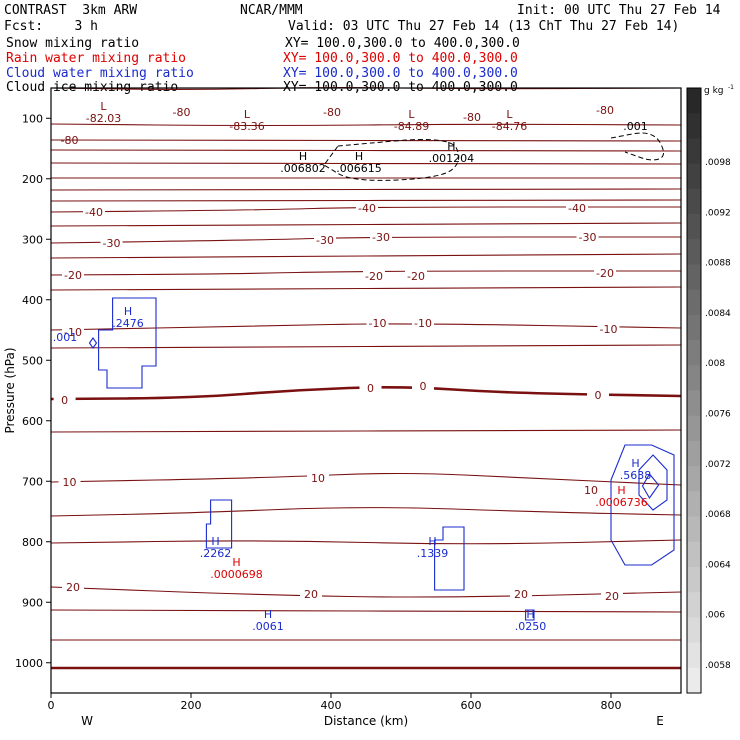 Image resolution: width=740 pixels, height=740 pixels. I want to click on contour-label: -30, so click(381, 237).